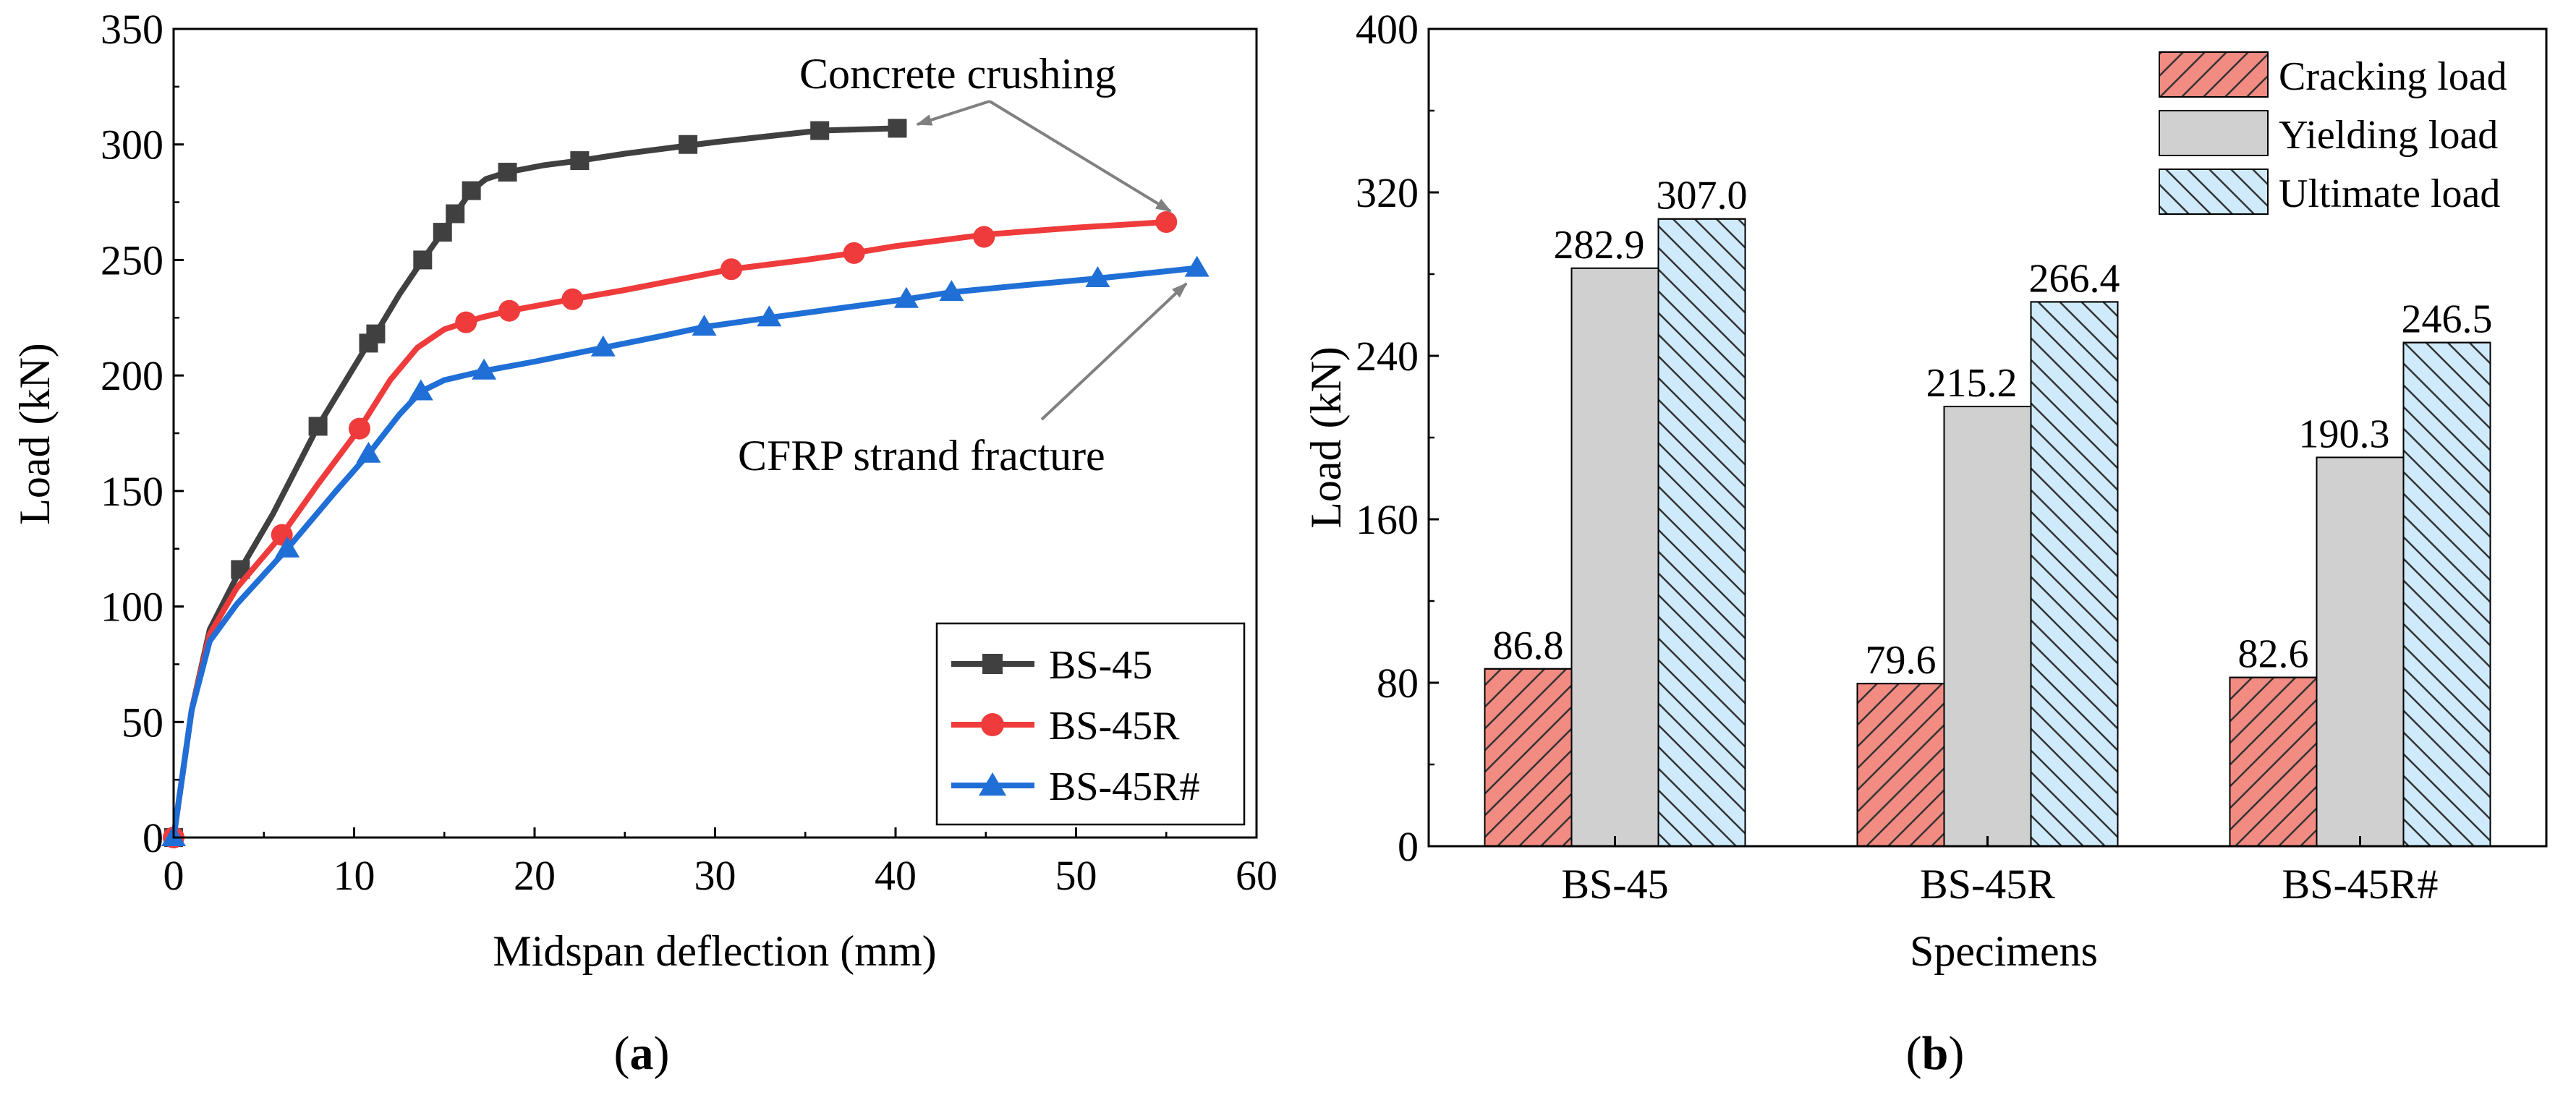  What do you see at coordinates (132, 145) in the screenshot?
I see `y-tick-label: 300` at bounding box center [132, 145].